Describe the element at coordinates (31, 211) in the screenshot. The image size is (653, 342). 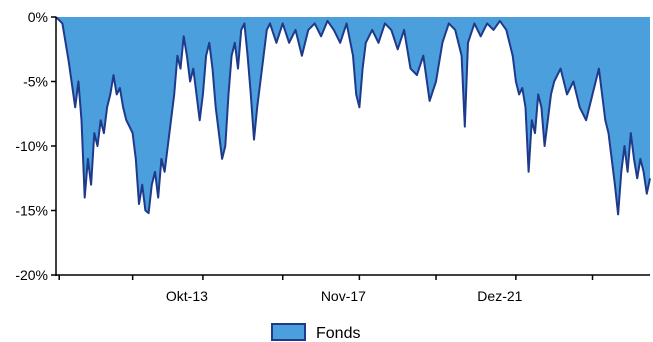
I see `y-tick-label-3: -15%` at that location.